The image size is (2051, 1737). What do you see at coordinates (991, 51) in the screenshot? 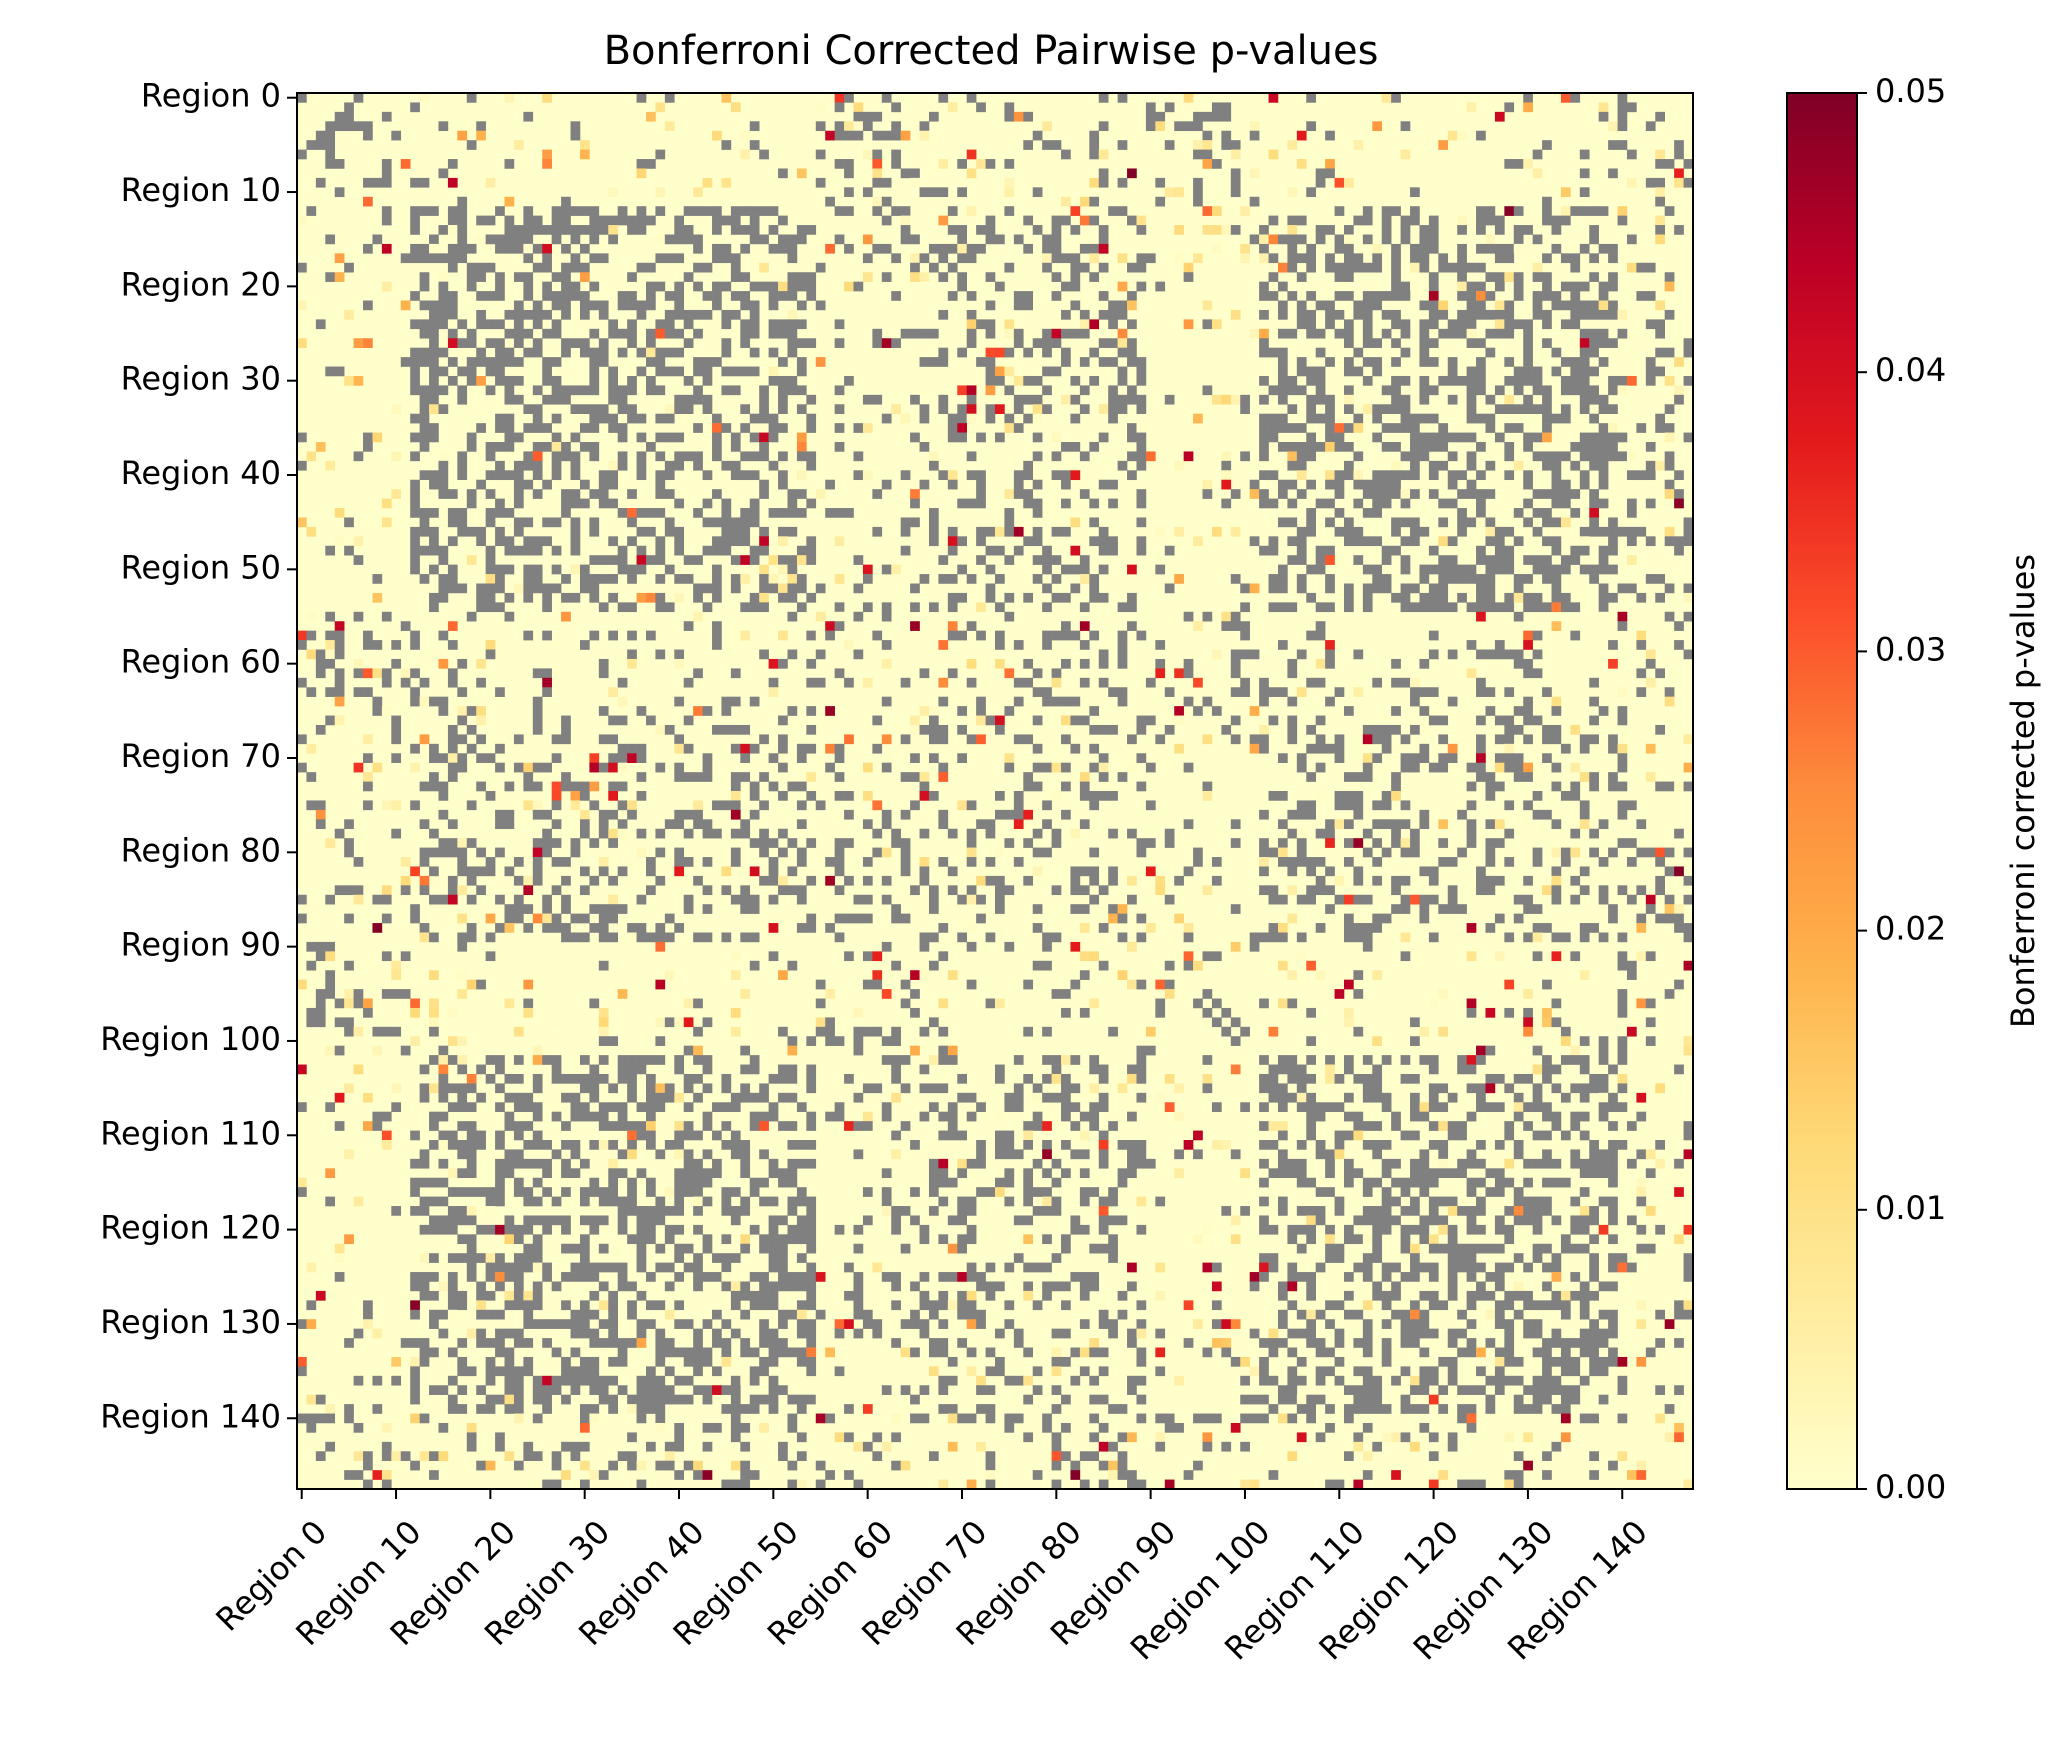
I see `chart-title: Bonferroni Corrected Pairwise p-values` at bounding box center [991, 51].